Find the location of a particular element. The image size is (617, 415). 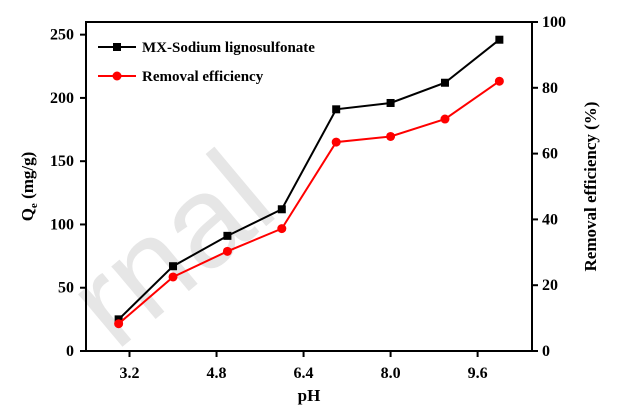

y-axis-title-unit: (mg/g) is located at coordinates (27, 177).